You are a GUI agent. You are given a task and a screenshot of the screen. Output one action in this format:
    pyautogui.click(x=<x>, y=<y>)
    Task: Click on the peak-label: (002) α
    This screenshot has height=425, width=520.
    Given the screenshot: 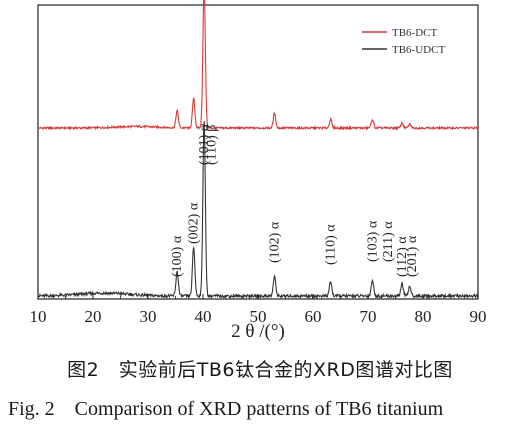 What is the action you would take?
    pyautogui.click(x=194, y=223)
    